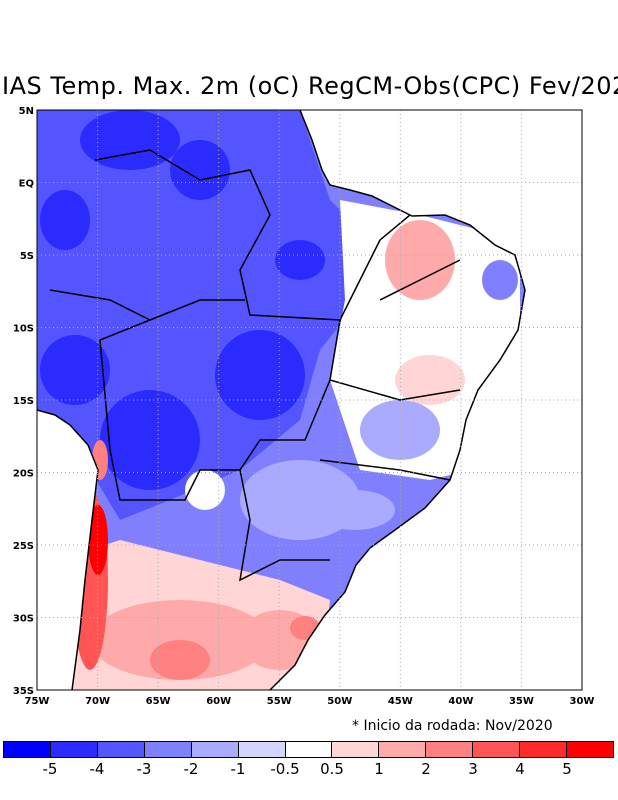  I want to click on colorbar-label: 1, so click(379, 769).